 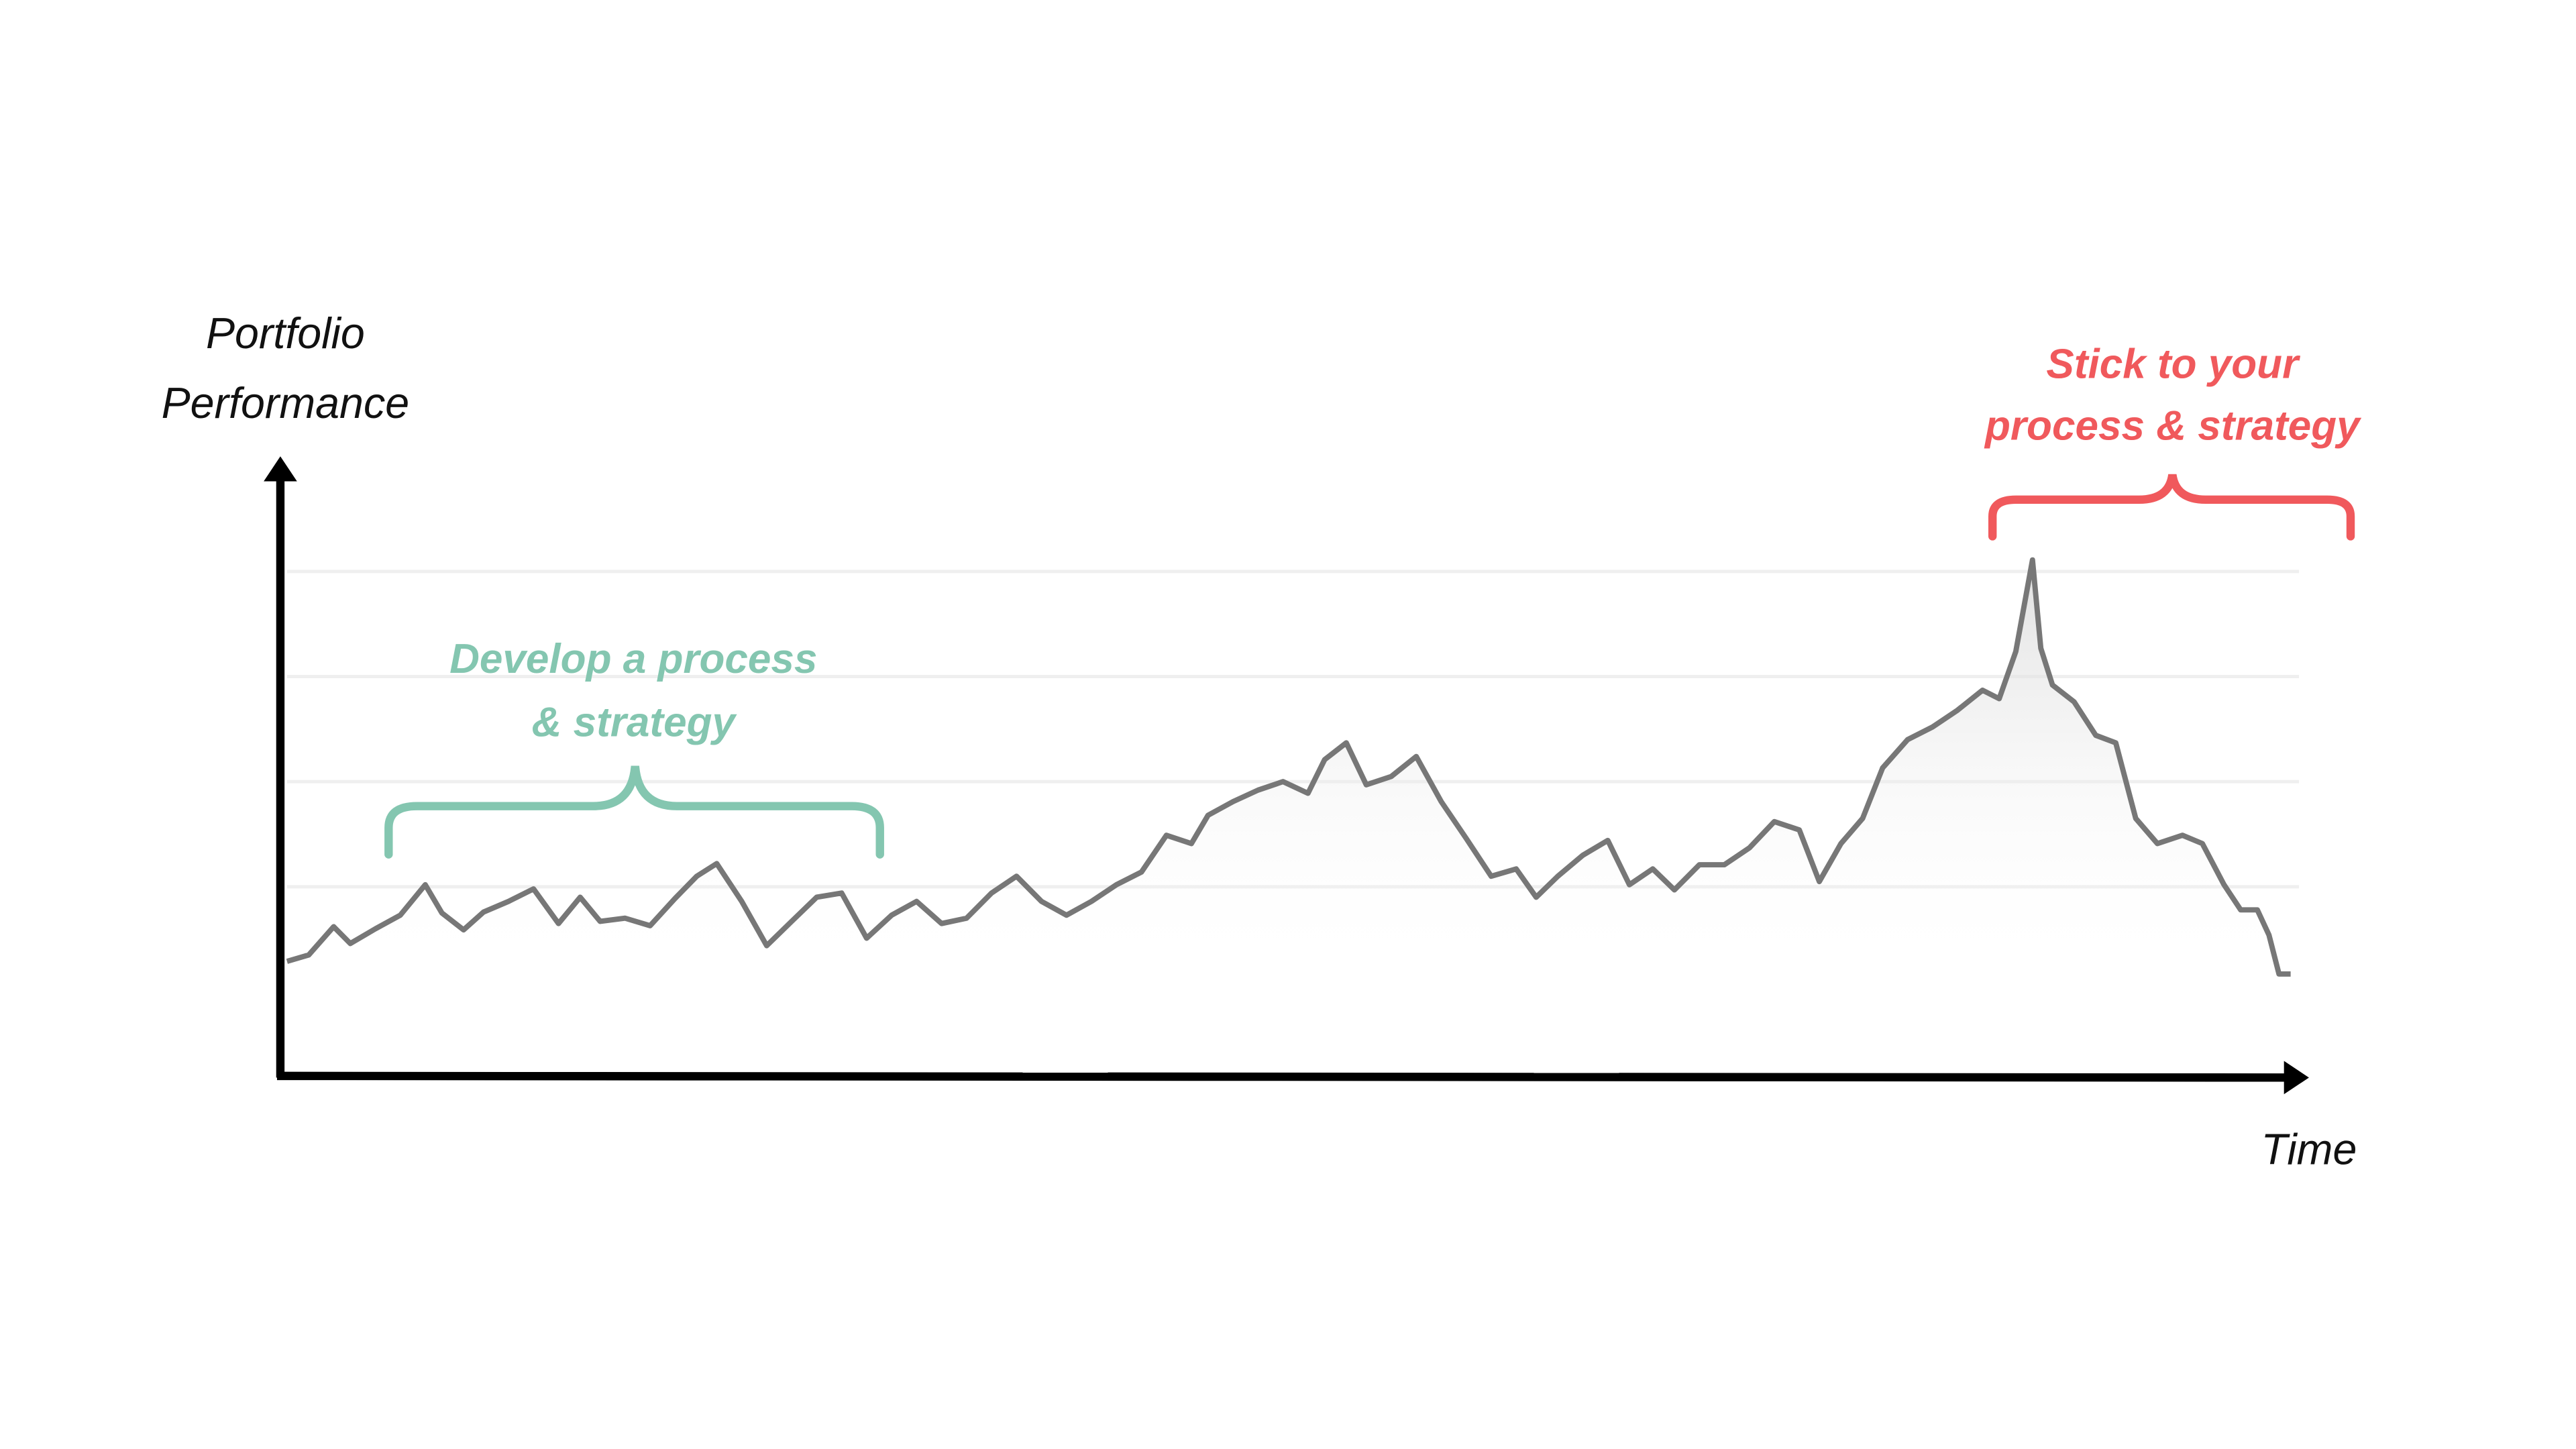 What do you see at coordinates (285, 333) in the screenshot?
I see `y-axis-label: Portfolio` at bounding box center [285, 333].